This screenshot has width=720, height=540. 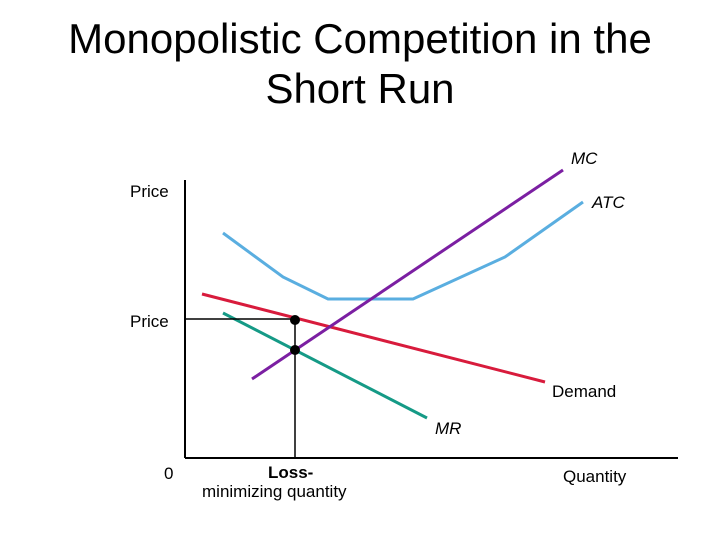 I want to click on atc-label: ATC, so click(x=608, y=202).